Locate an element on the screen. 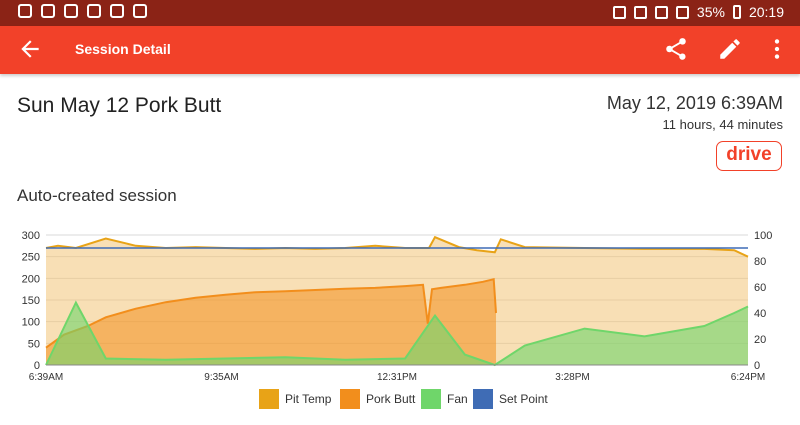 The height and width of the screenshot is (425, 800). right-axis-tick-label: 40 is located at coordinates (760, 314).